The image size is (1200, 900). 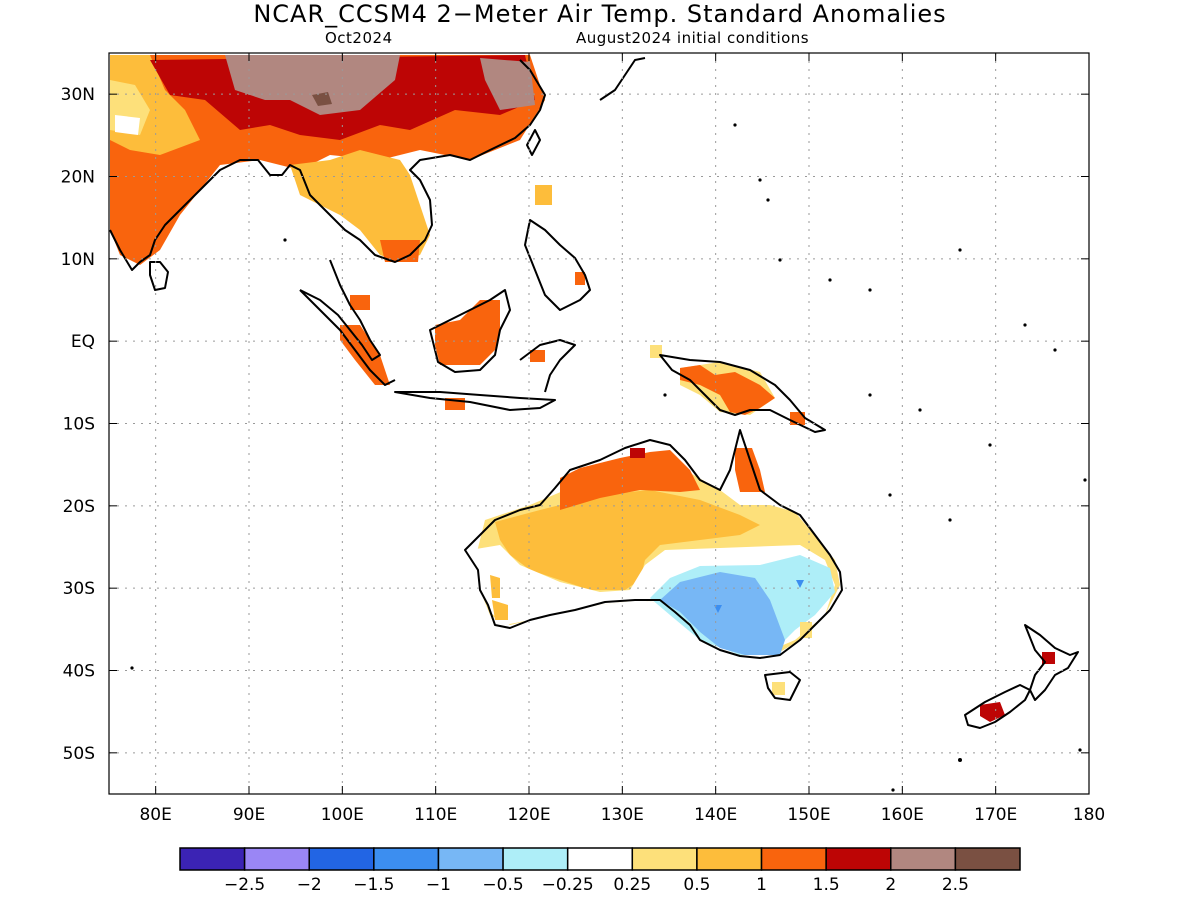 I want to click on lat-tick-label: EQ, so click(x=83, y=342).